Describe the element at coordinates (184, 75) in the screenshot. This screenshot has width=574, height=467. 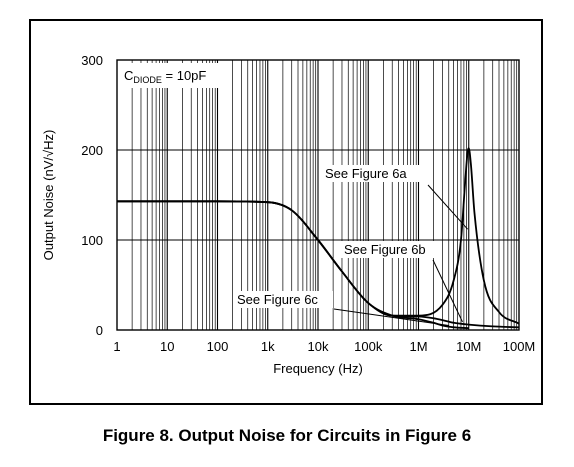
I see `annotation-value: = 10pF` at that location.